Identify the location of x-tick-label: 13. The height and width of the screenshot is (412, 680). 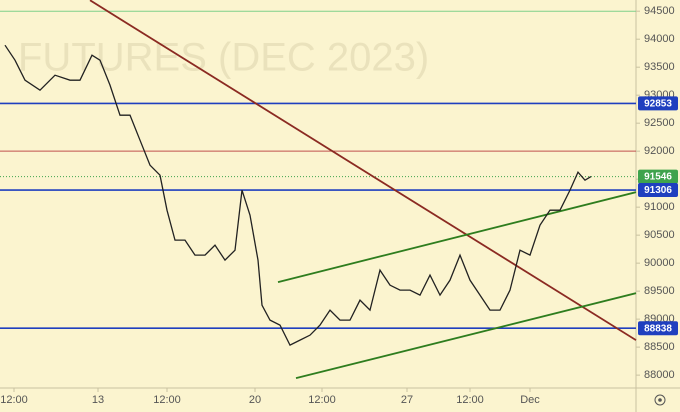
(98, 400).